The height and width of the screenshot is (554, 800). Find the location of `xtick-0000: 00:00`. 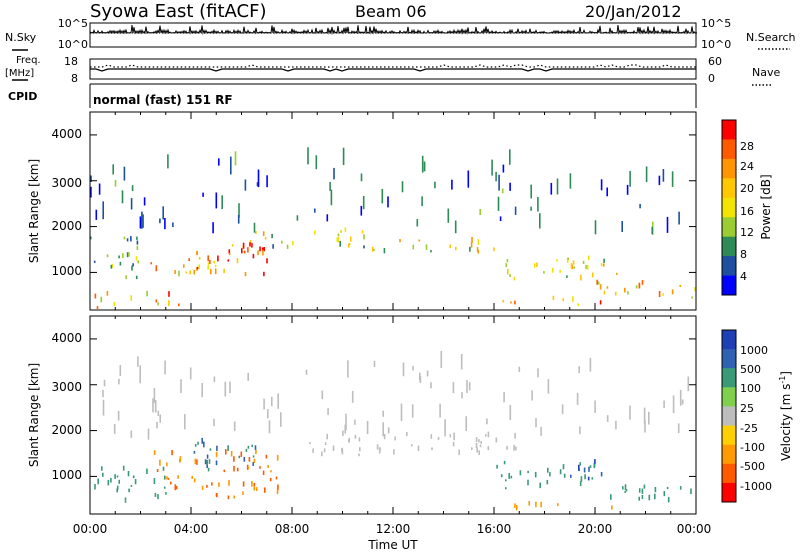

xtick-0000: 00:00 is located at coordinates (90, 529).